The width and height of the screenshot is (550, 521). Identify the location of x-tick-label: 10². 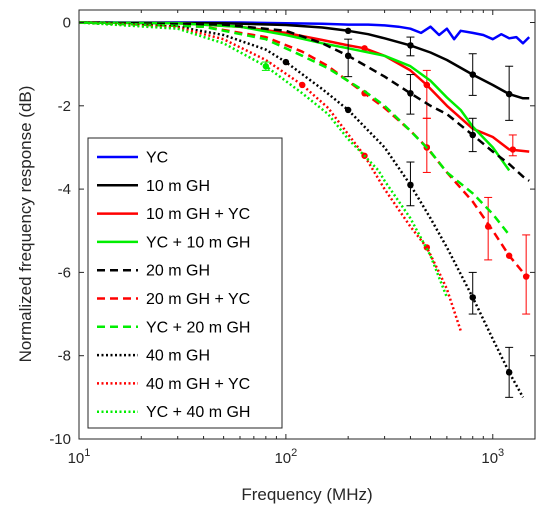
(285, 457).